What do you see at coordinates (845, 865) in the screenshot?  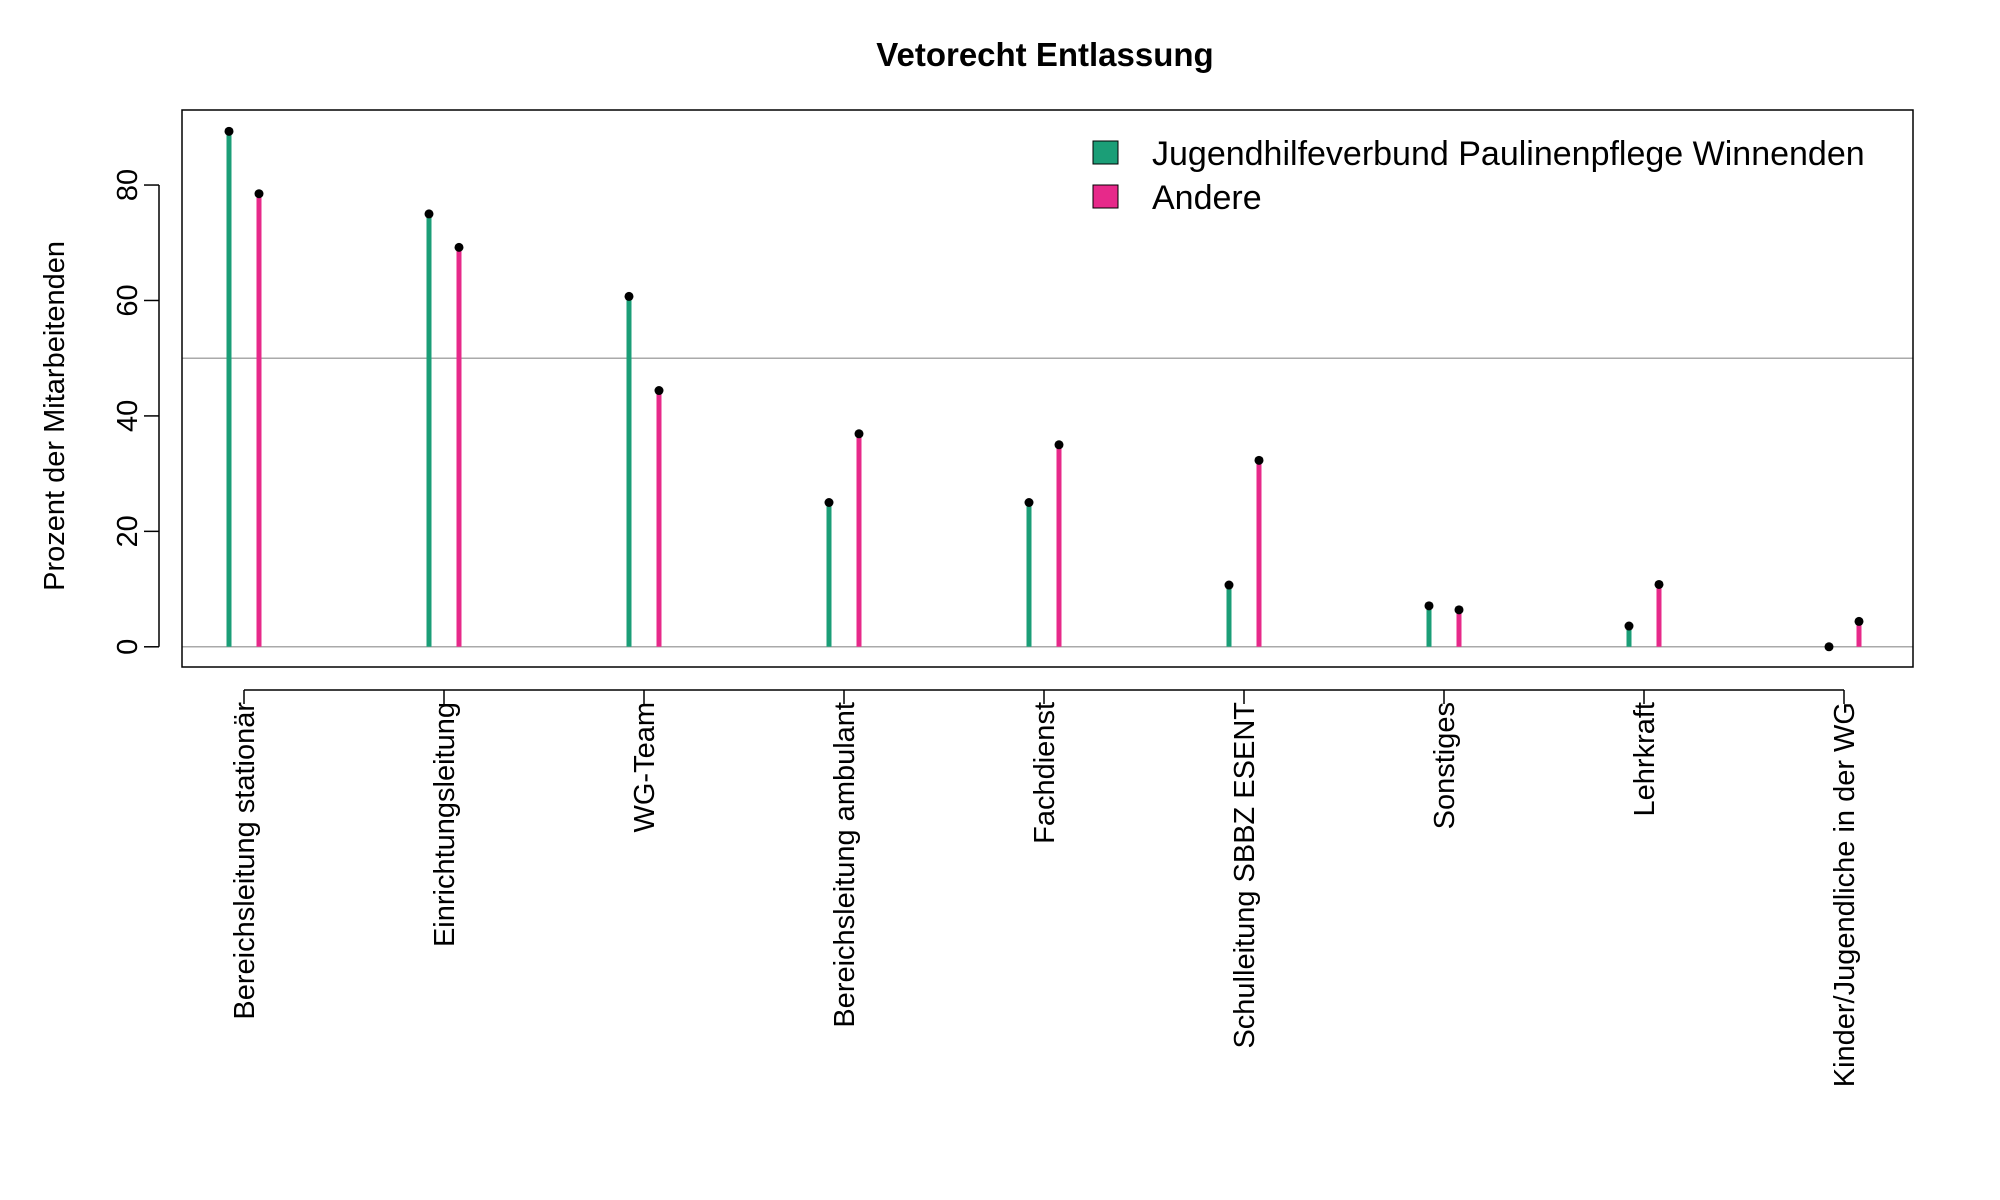 I see `x-tick-label: Bereichsleitung ambulant` at bounding box center [845, 865].